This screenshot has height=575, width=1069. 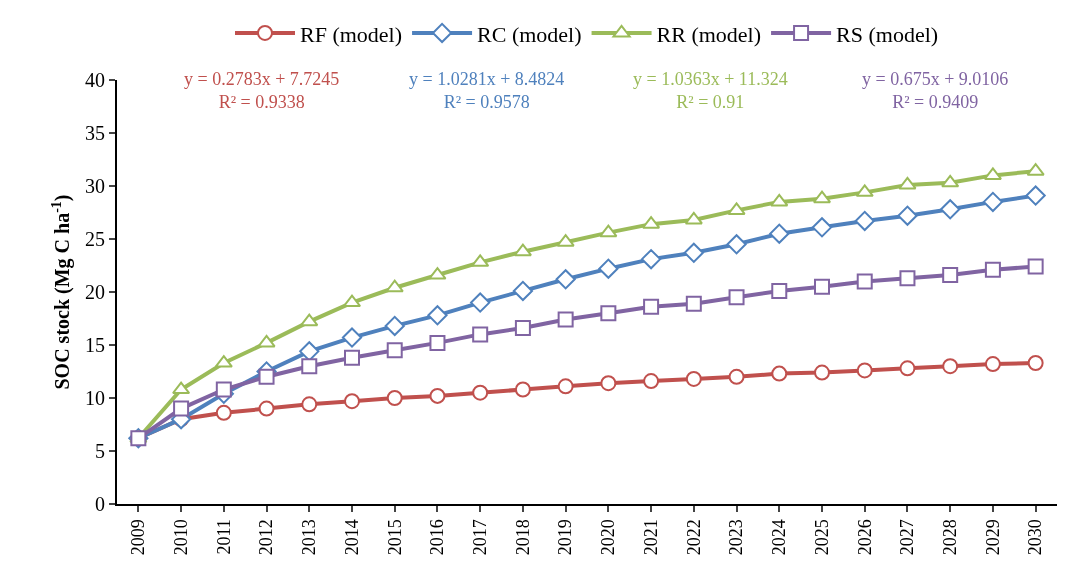 I want to click on legend-label: RS (model), so click(x=887, y=34).